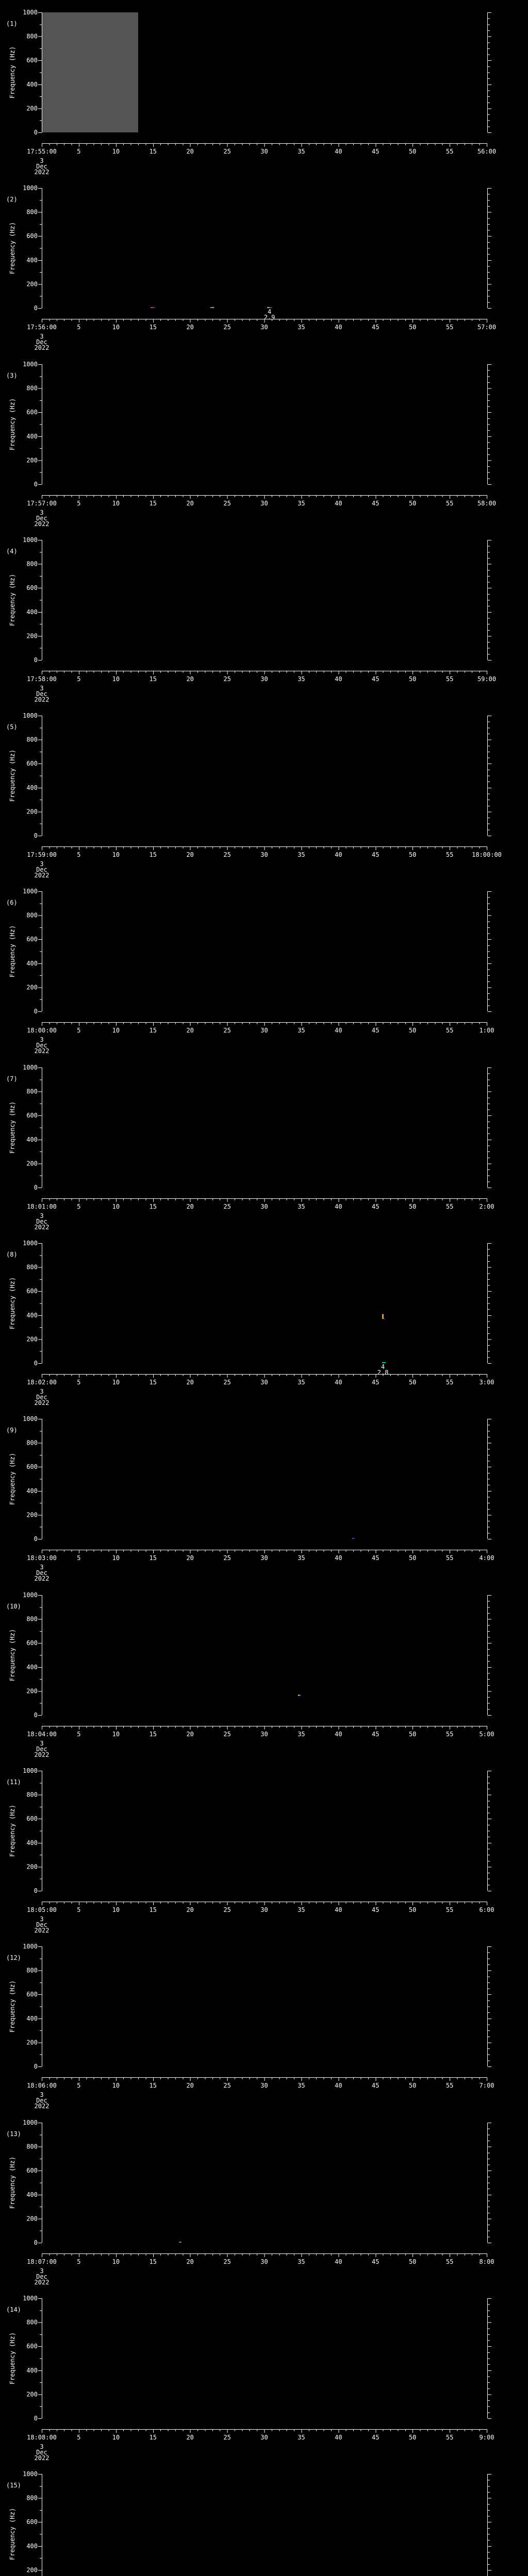  What do you see at coordinates (42, 504) in the screenshot?
I see `time-start-label: 17:57:00` at bounding box center [42, 504].